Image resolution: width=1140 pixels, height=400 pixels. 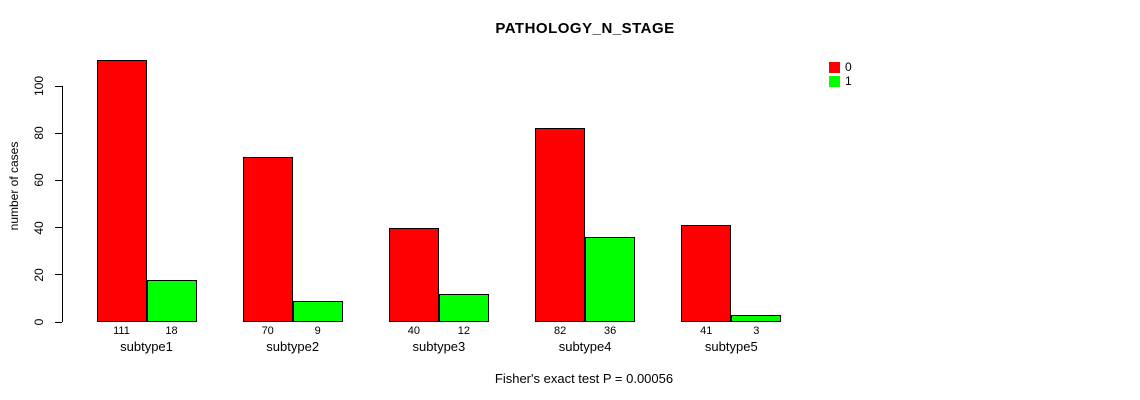 I want to click on x-axis-label-subtype3: subtype3, so click(x=439, y=346).